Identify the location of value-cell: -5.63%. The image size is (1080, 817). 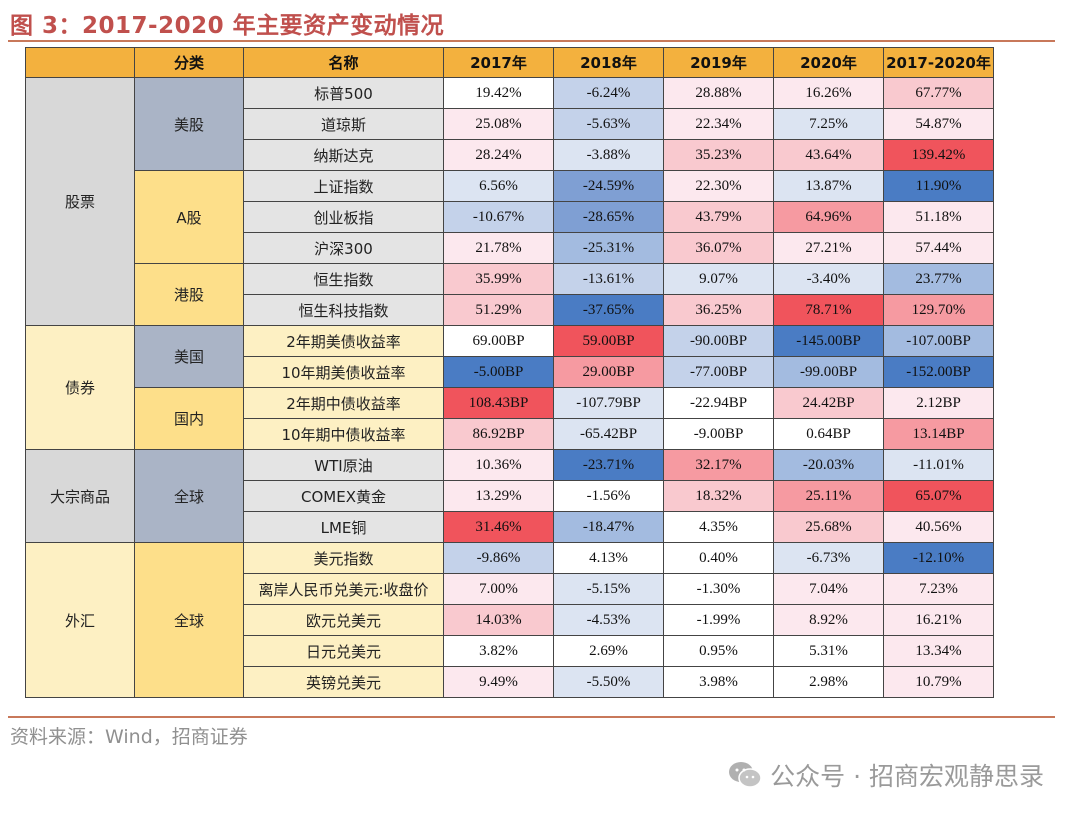
(608, 124).